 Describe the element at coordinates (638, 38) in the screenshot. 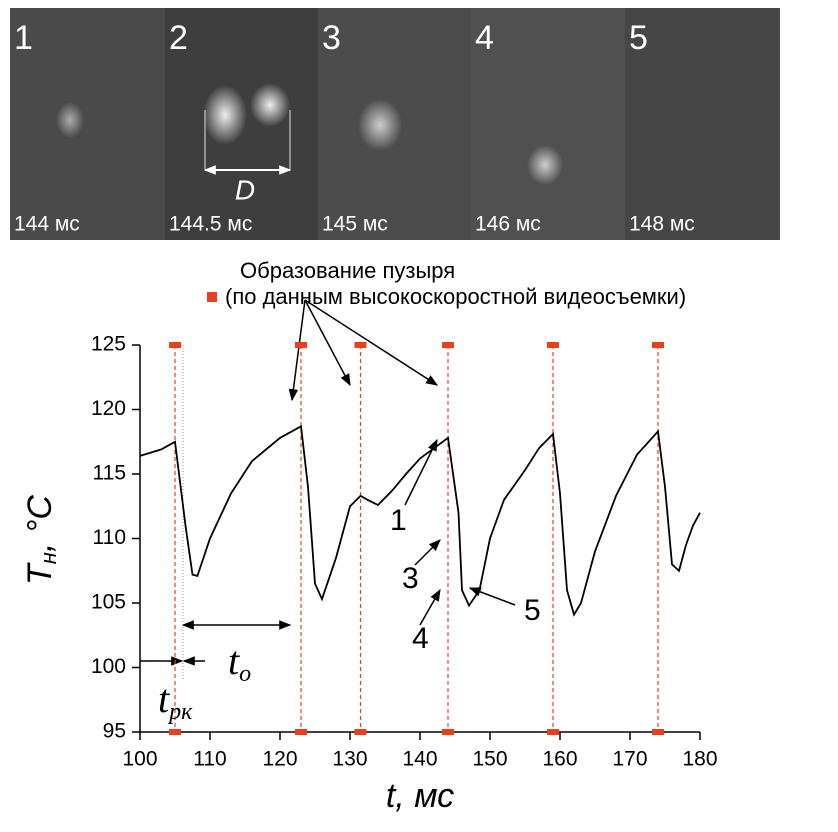

I see `frame-number: 5` at that location.